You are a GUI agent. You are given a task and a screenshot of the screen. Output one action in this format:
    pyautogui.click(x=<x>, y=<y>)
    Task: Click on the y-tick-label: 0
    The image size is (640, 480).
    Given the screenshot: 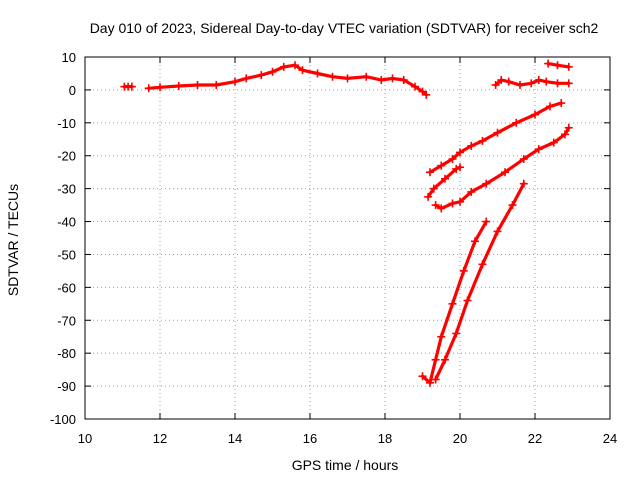 What is the action you would take?
    pyautogui.click(x=72, y=90)
    